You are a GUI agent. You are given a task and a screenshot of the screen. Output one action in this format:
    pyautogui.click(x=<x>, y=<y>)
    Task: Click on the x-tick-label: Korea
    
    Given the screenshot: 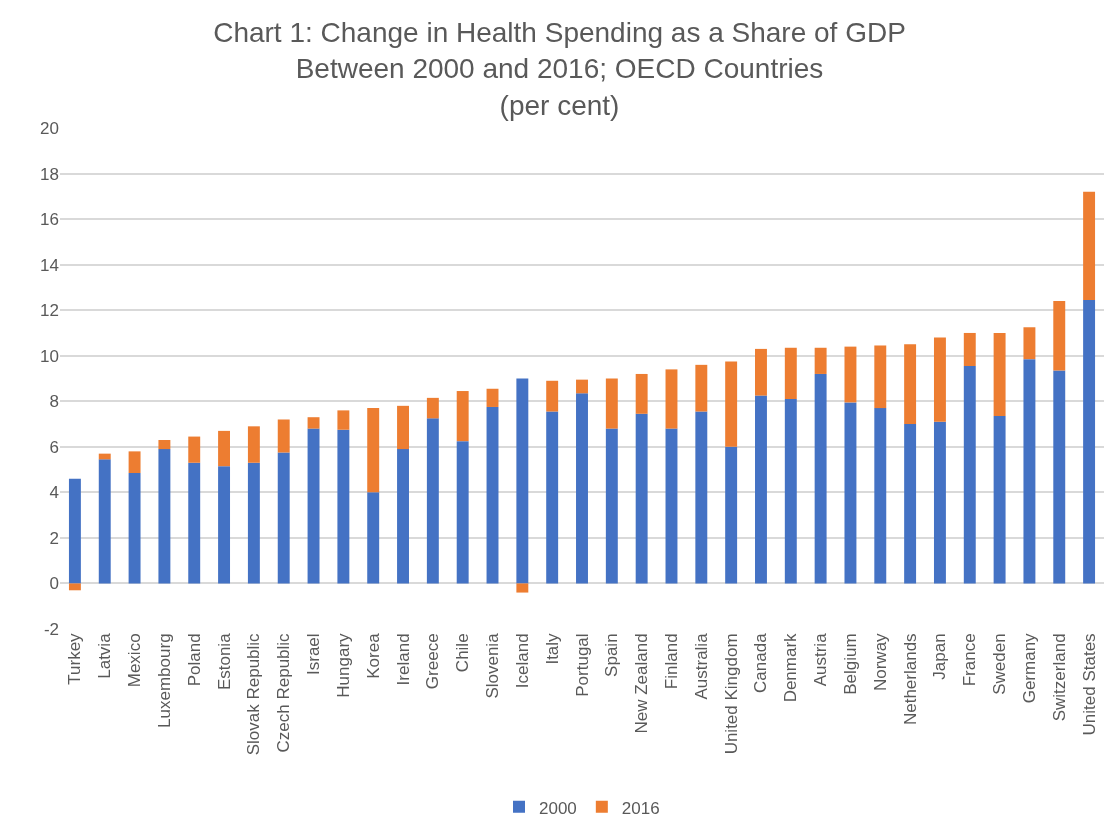 What is the action you would take?
    pyautogui.click(x=373, y=655)
    